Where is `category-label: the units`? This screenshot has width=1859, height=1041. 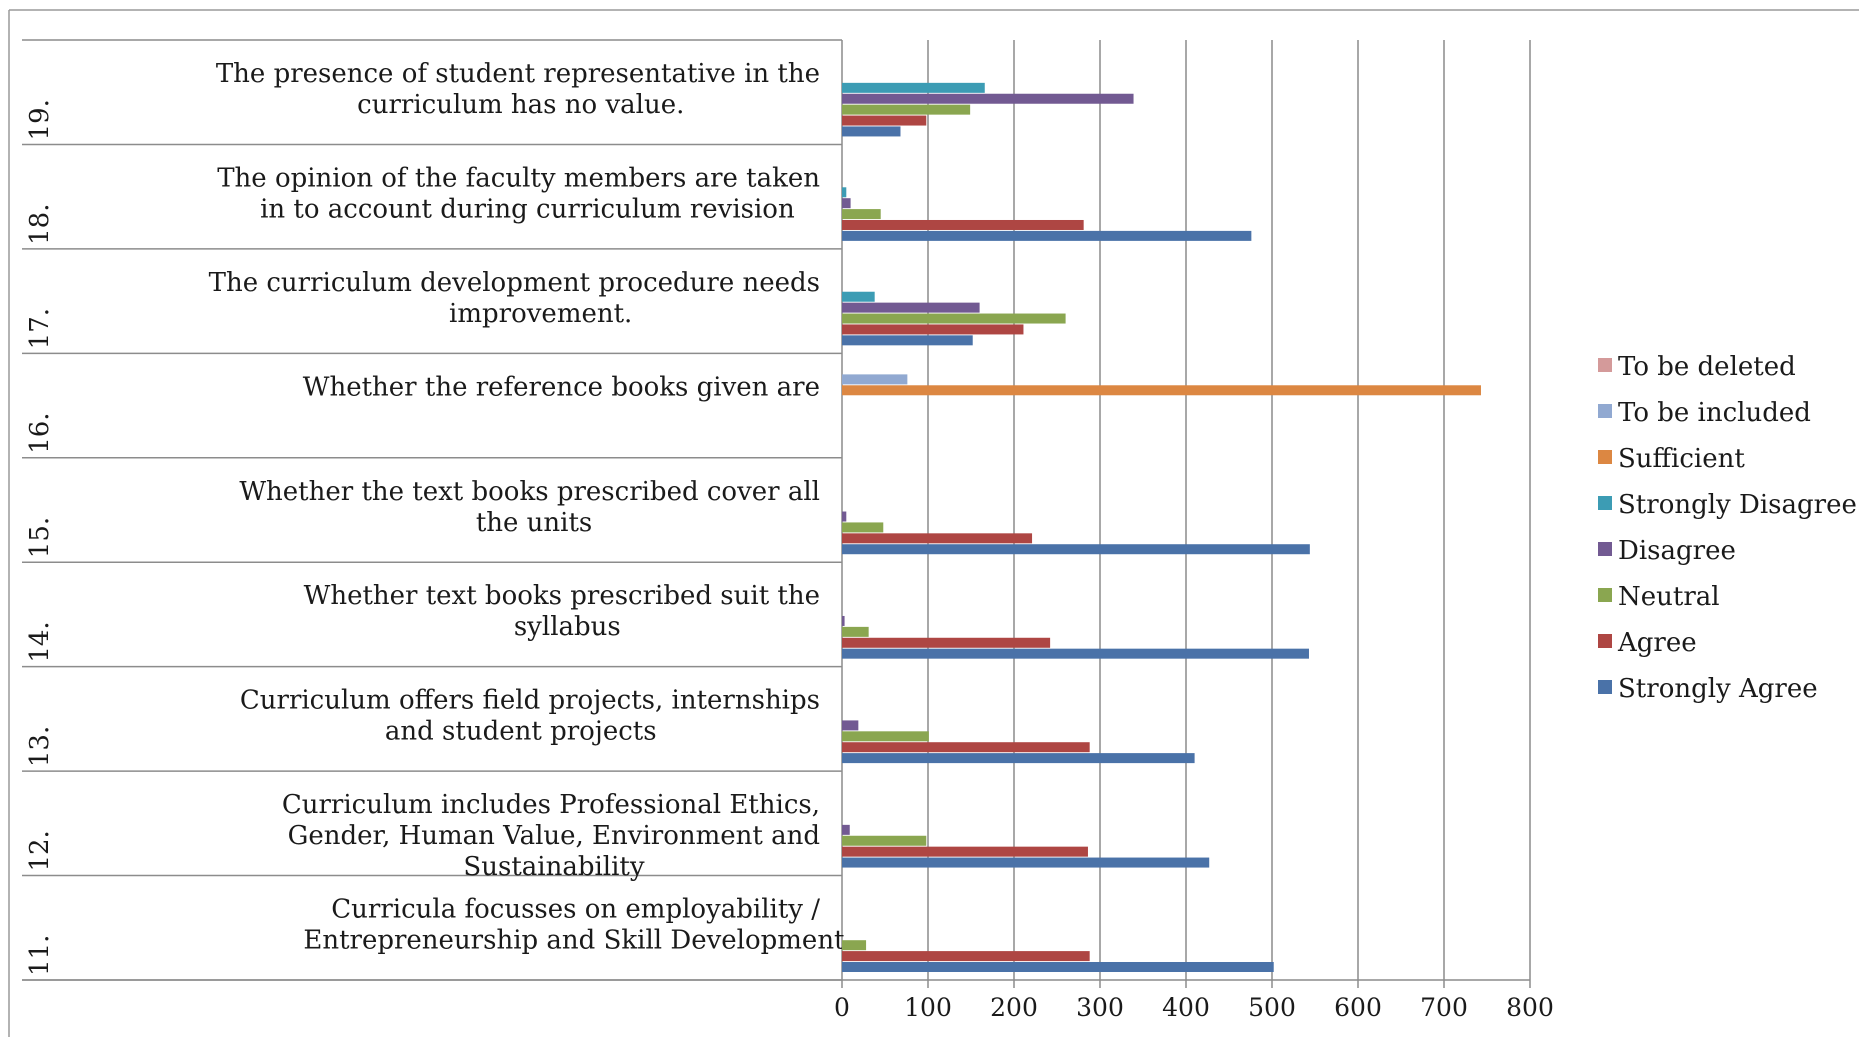 category-label: the units is located at coordinates (534, 523).